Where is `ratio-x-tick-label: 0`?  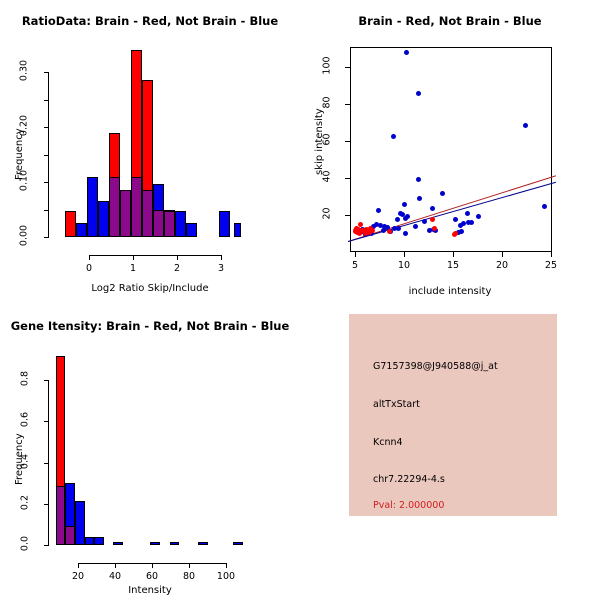 ratio-x-tick-label: 0 is located at coordinates (89, 268).